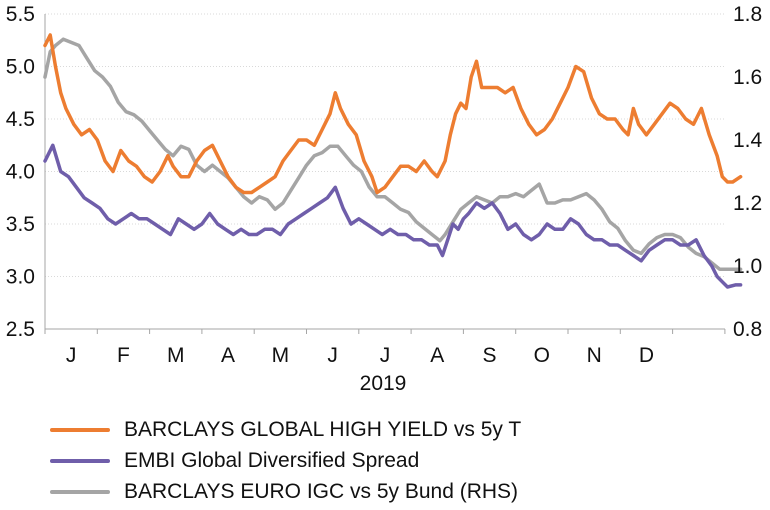 The image size is (770, 510). I want to click on legend-label-high-yield: BARCLAYS GLOBAL HIGH YIELD vs 5y T, so click(323, 429).